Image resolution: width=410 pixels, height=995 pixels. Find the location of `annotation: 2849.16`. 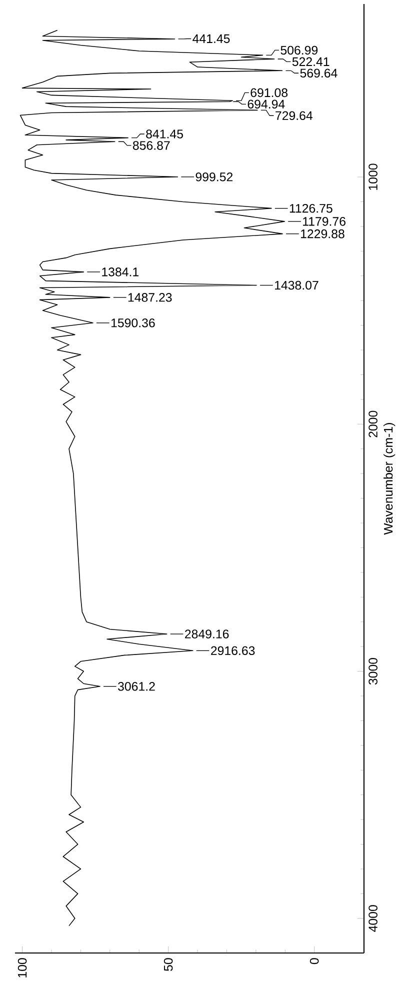

annotation: 2849.16 is located at coordinates (207, 634).